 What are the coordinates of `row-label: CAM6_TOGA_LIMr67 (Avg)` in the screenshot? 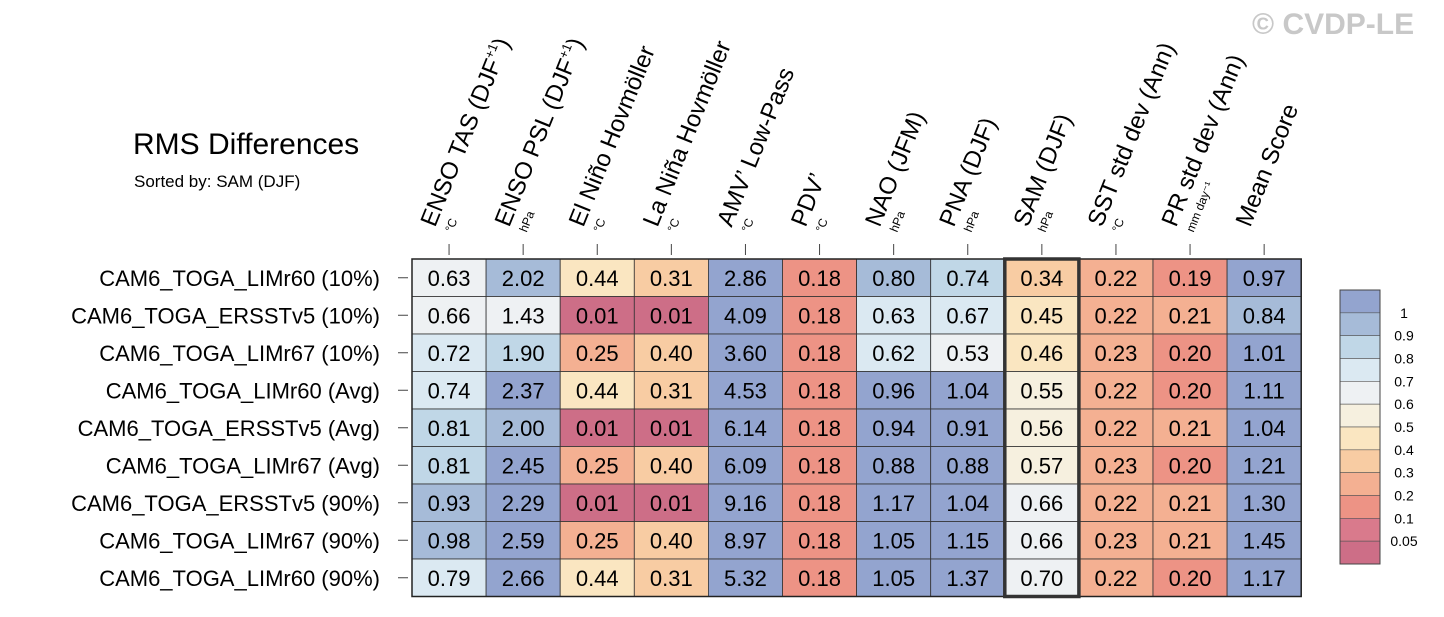 It's located at (243, 465).